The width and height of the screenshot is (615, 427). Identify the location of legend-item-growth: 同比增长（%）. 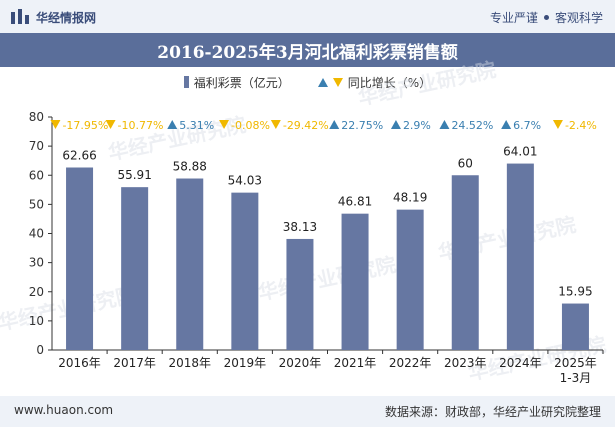
(374, 82).